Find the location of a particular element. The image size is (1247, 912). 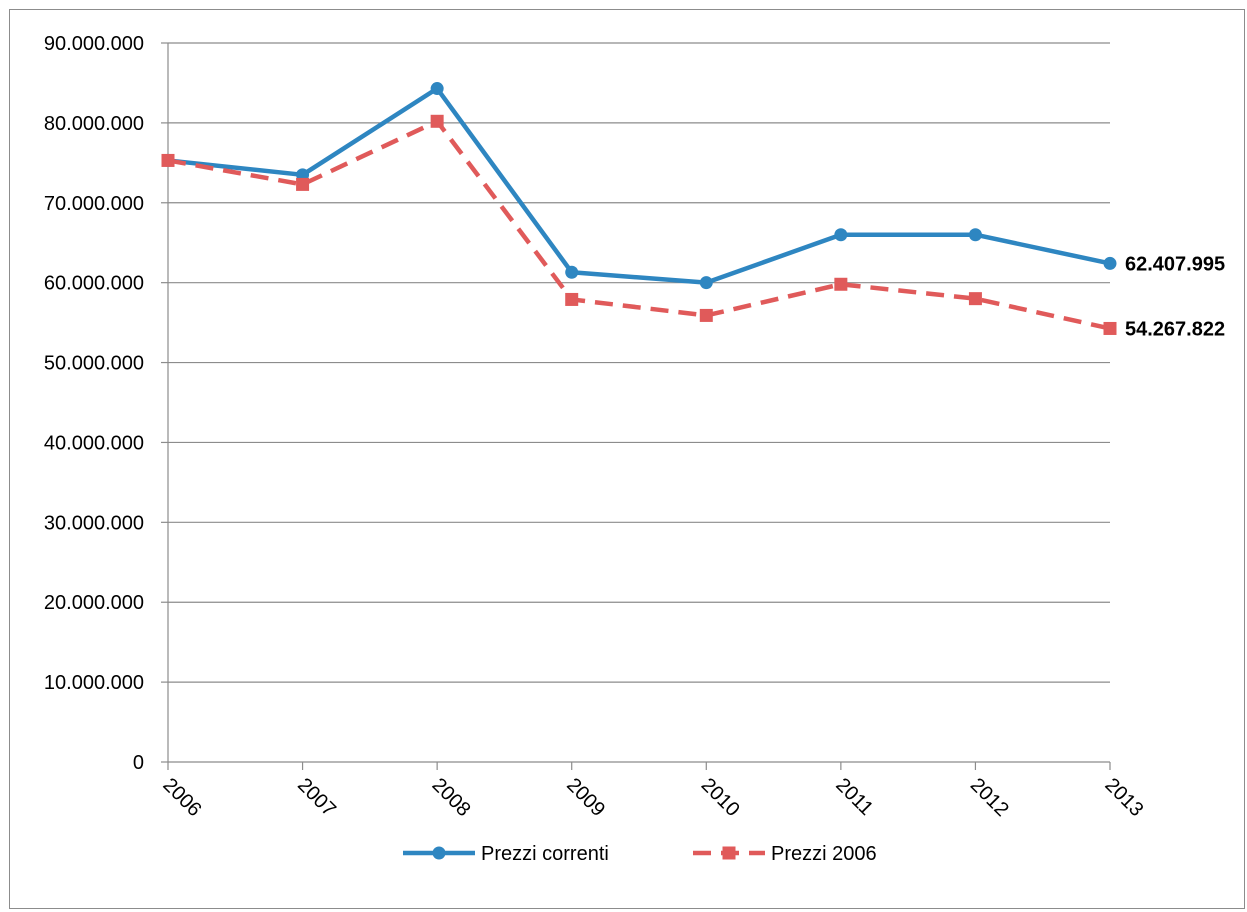

y-tick-label: 10.000.000 is located at coordinates (94, 683).